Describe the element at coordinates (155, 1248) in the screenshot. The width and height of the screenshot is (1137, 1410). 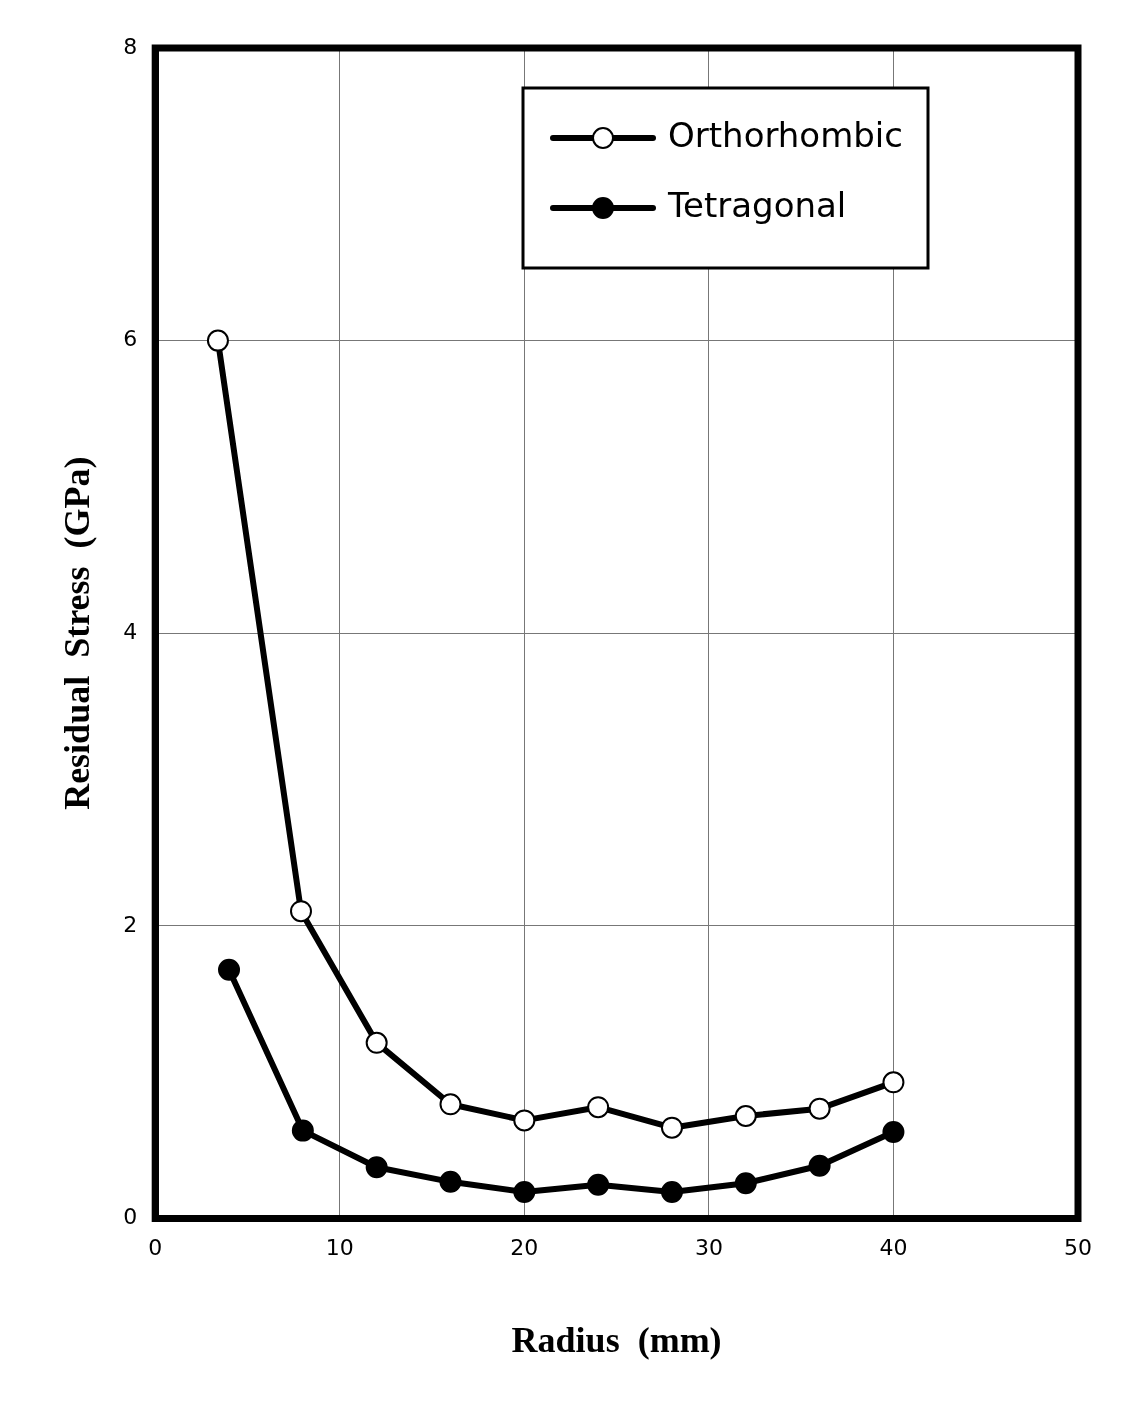
I see `x-tick-label: 0` at that location.